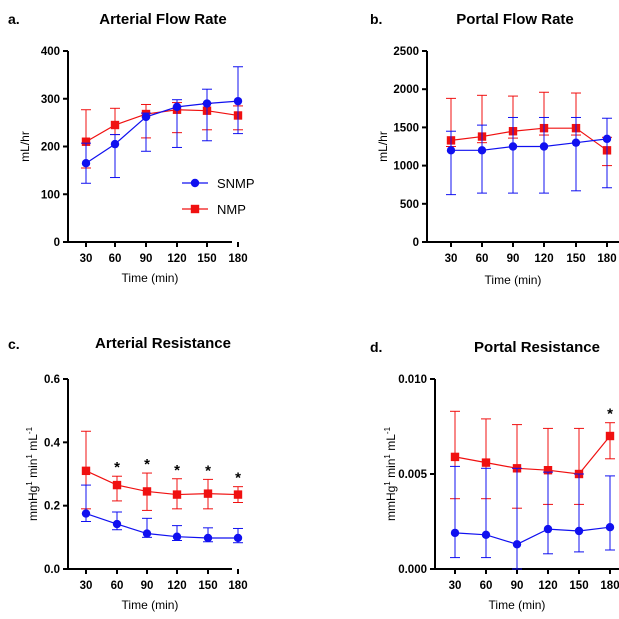 The width and height of the screenshot is (619, 619). Describe the element at coordinates (52, 443) in the screenshot. I see `y-tick-label: 0.4` at that location.